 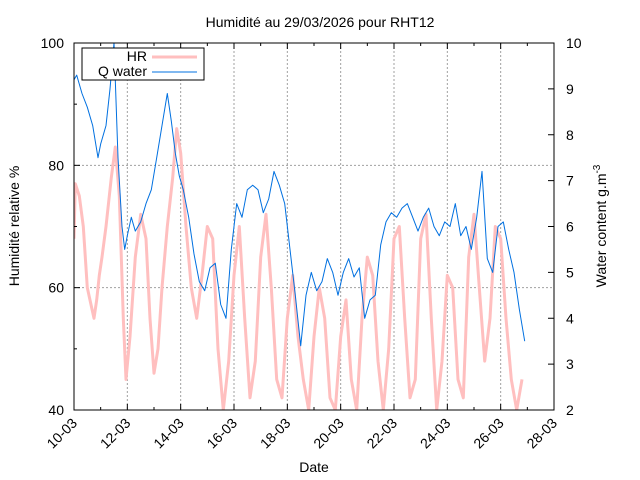 What do you see at coordinates (570, 89) in the screenshot?
I see `y2-tick-label: 9` at bounding box center [570, 89].